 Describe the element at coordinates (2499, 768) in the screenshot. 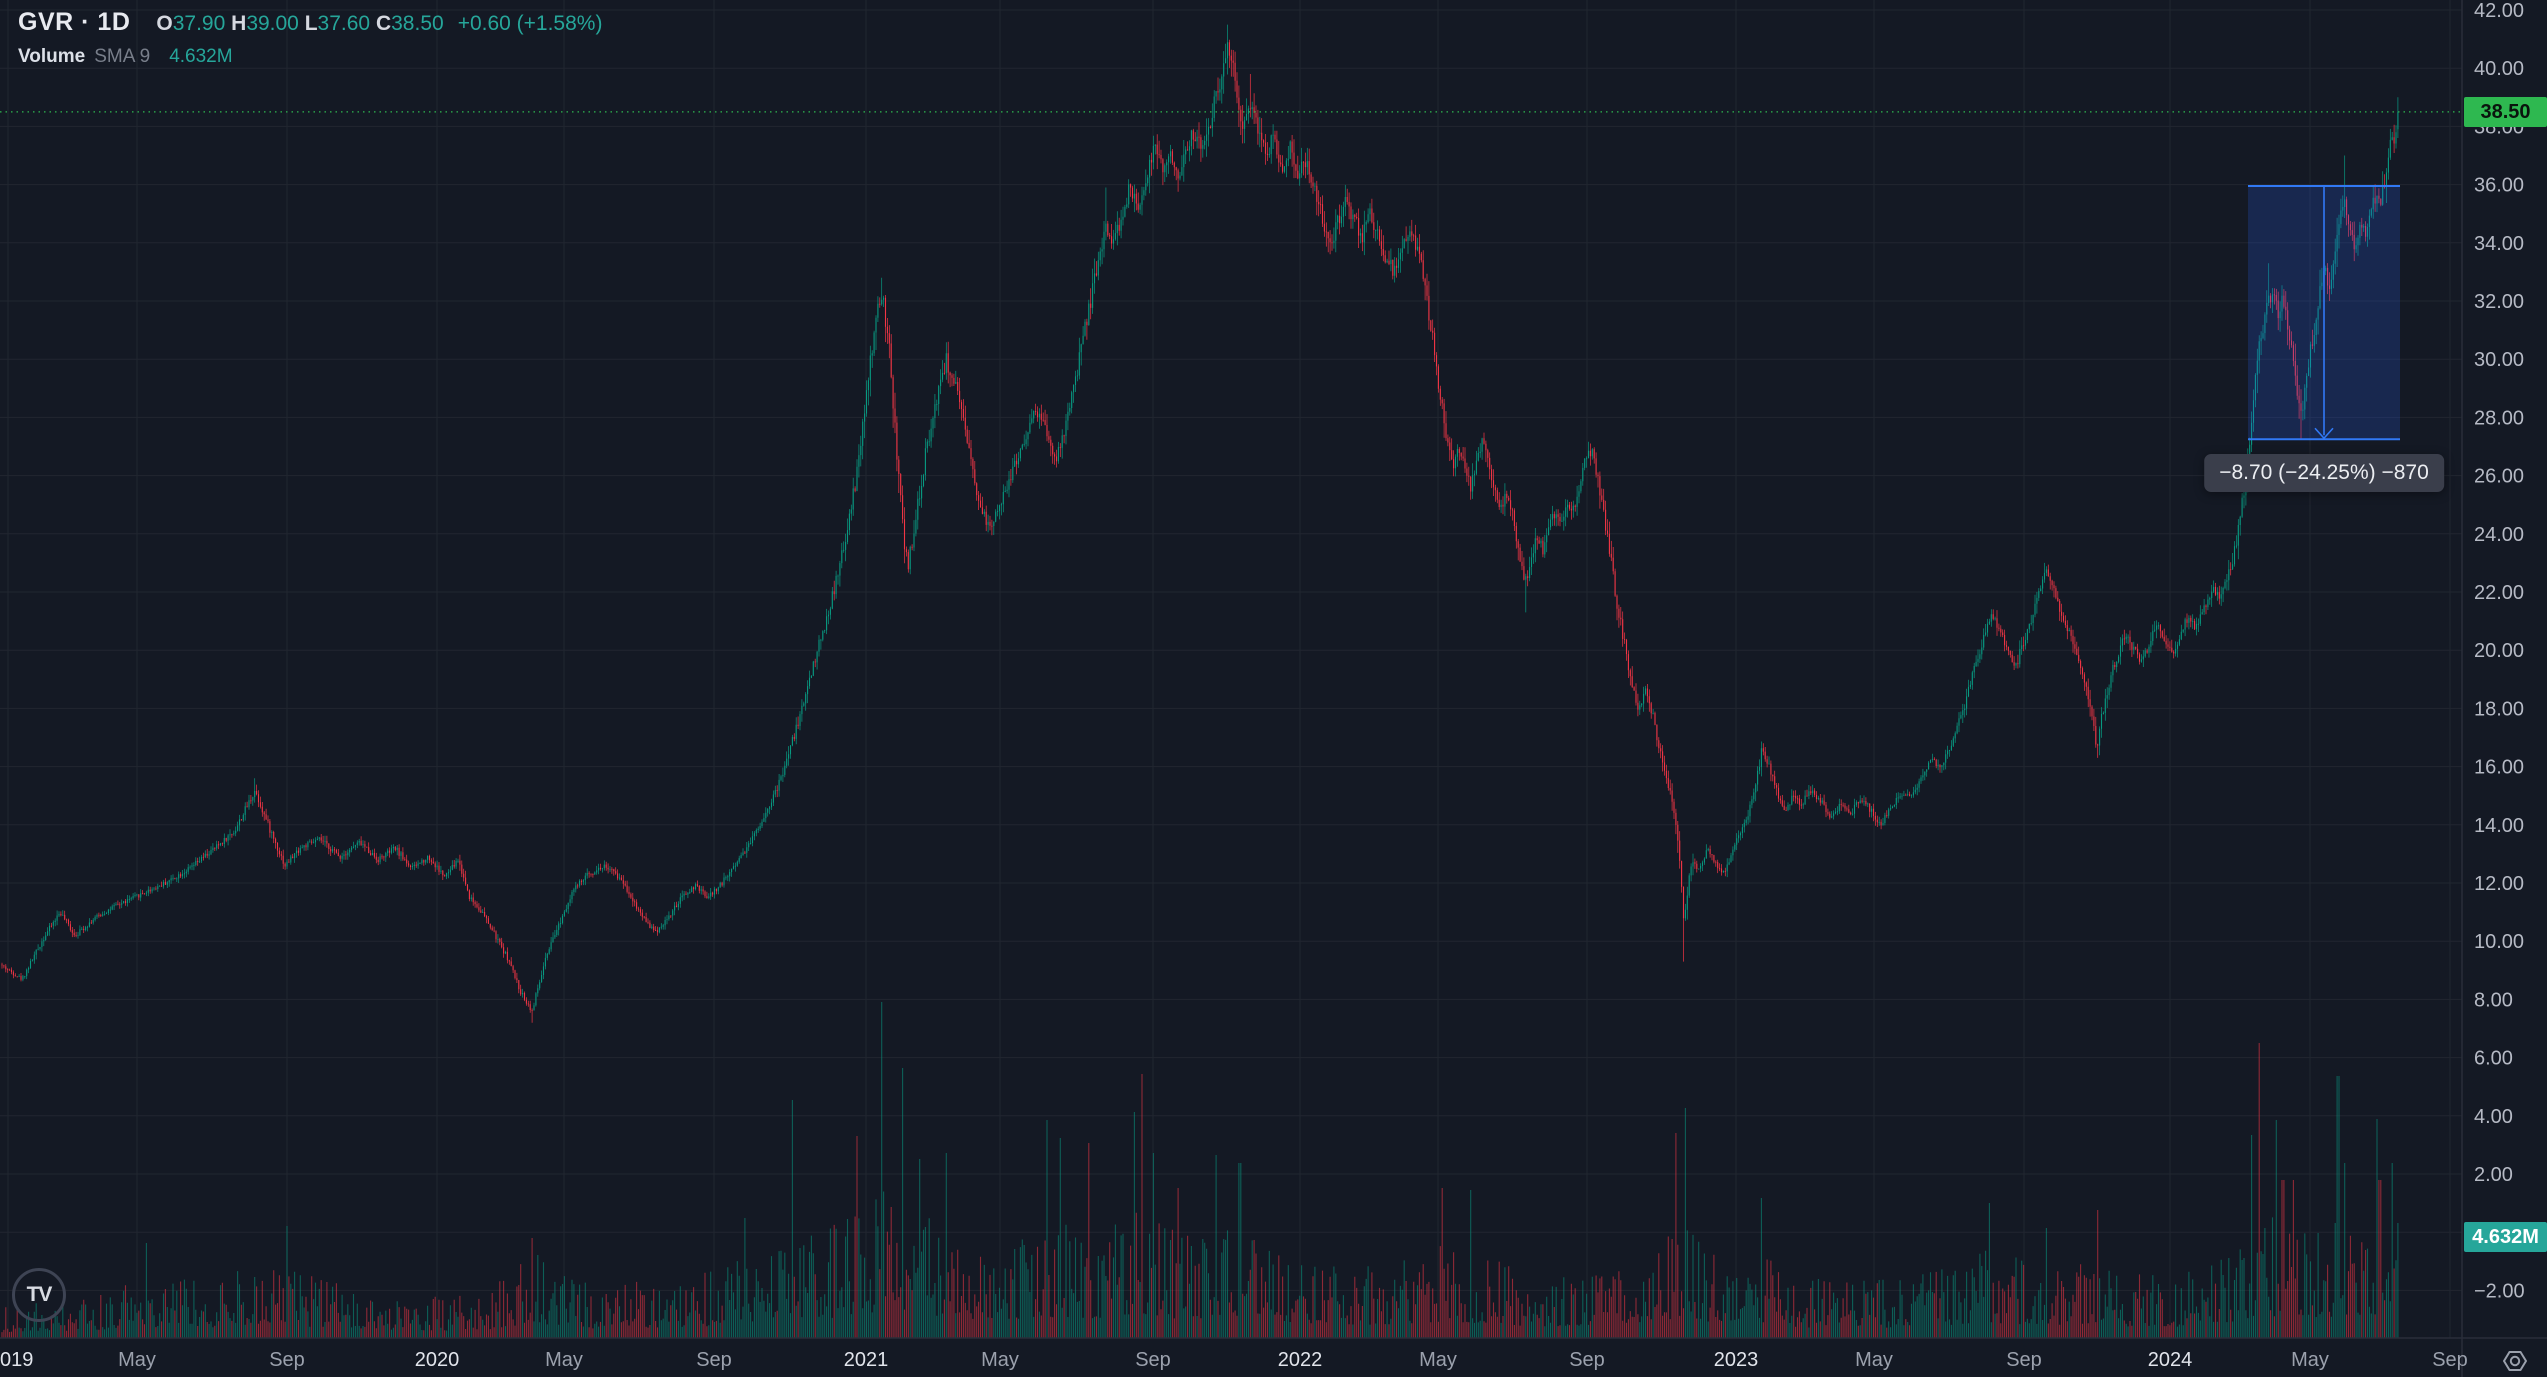

I see `price-axis-label: 16.00` at that location.